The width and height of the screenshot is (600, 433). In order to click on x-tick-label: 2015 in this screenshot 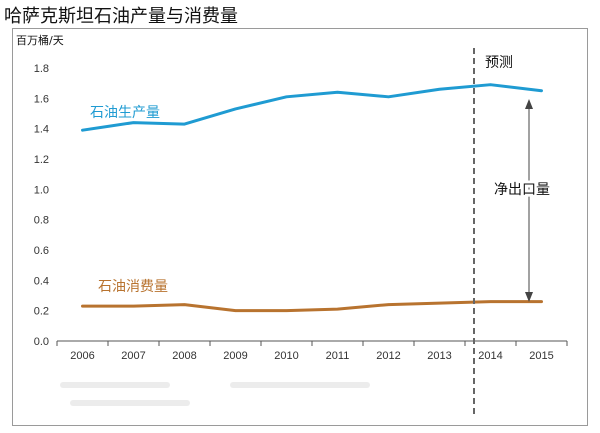, I will do `click(541, 356)`.